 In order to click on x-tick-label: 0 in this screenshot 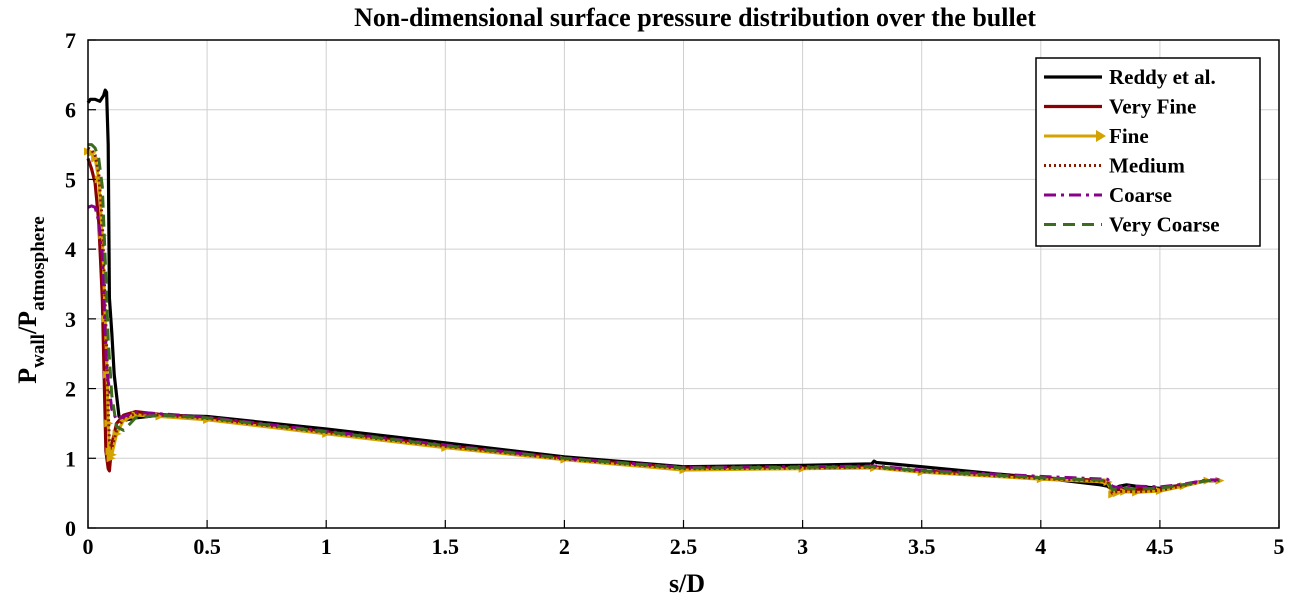, I will do `click(88, 546)`.